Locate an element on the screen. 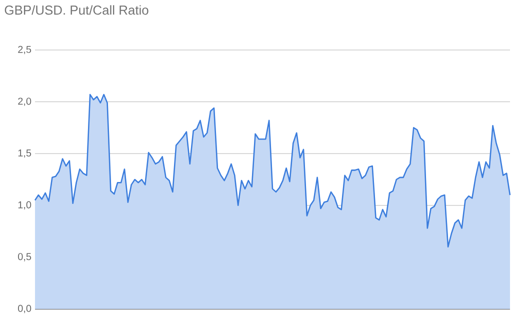  y-tick-label: 2,0 is located at coordinates (25, 102).